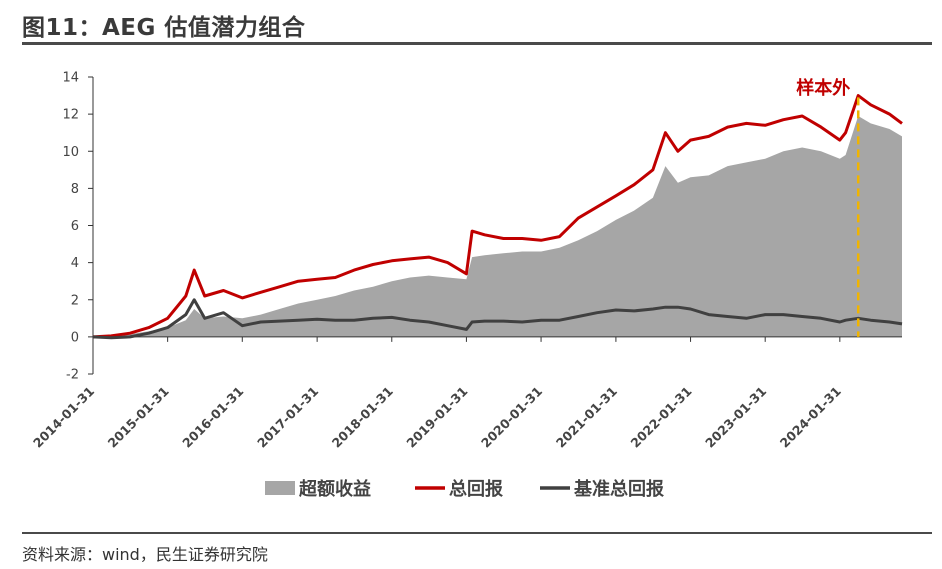  I want to click on title-rule, so click(477, 43).